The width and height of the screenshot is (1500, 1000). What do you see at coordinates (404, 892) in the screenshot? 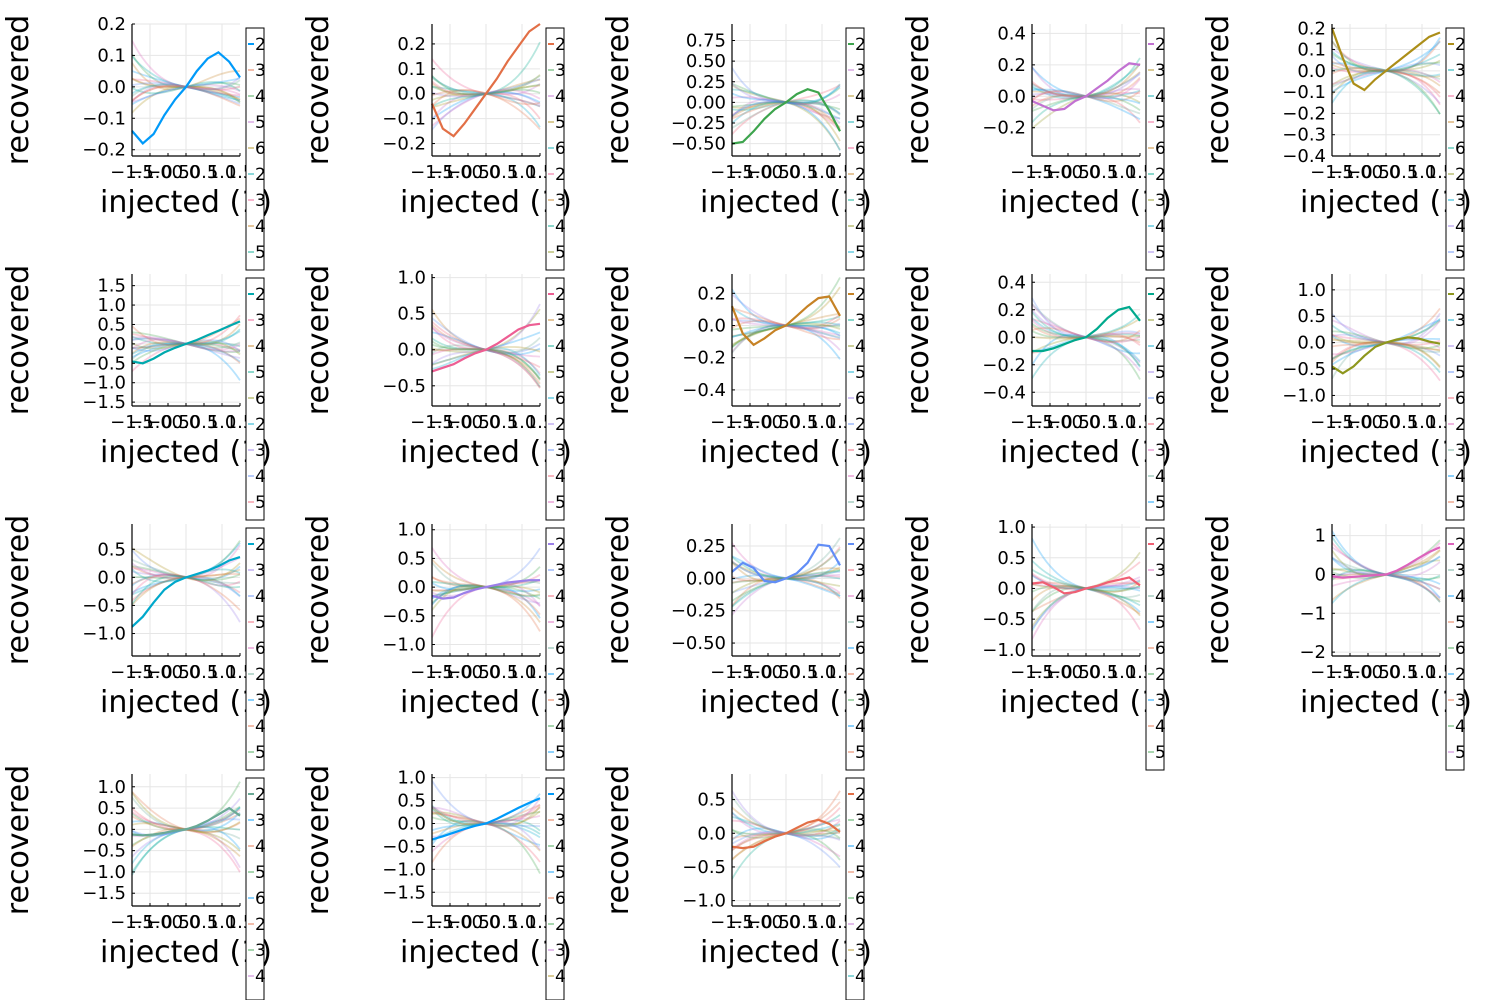
I see `y-tick-label: −1.5` at bounding box center [404, 892].